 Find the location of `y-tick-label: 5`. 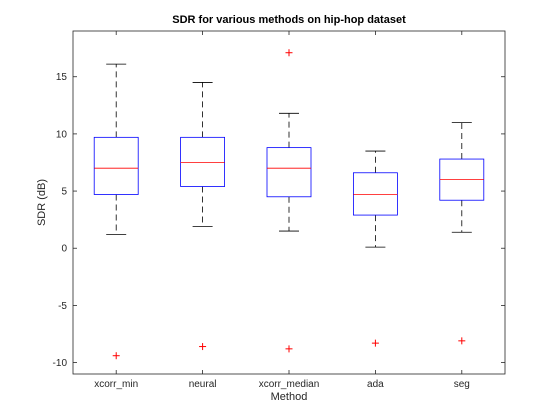

y-tick-label: 5 is located at coordinates (64, 192).